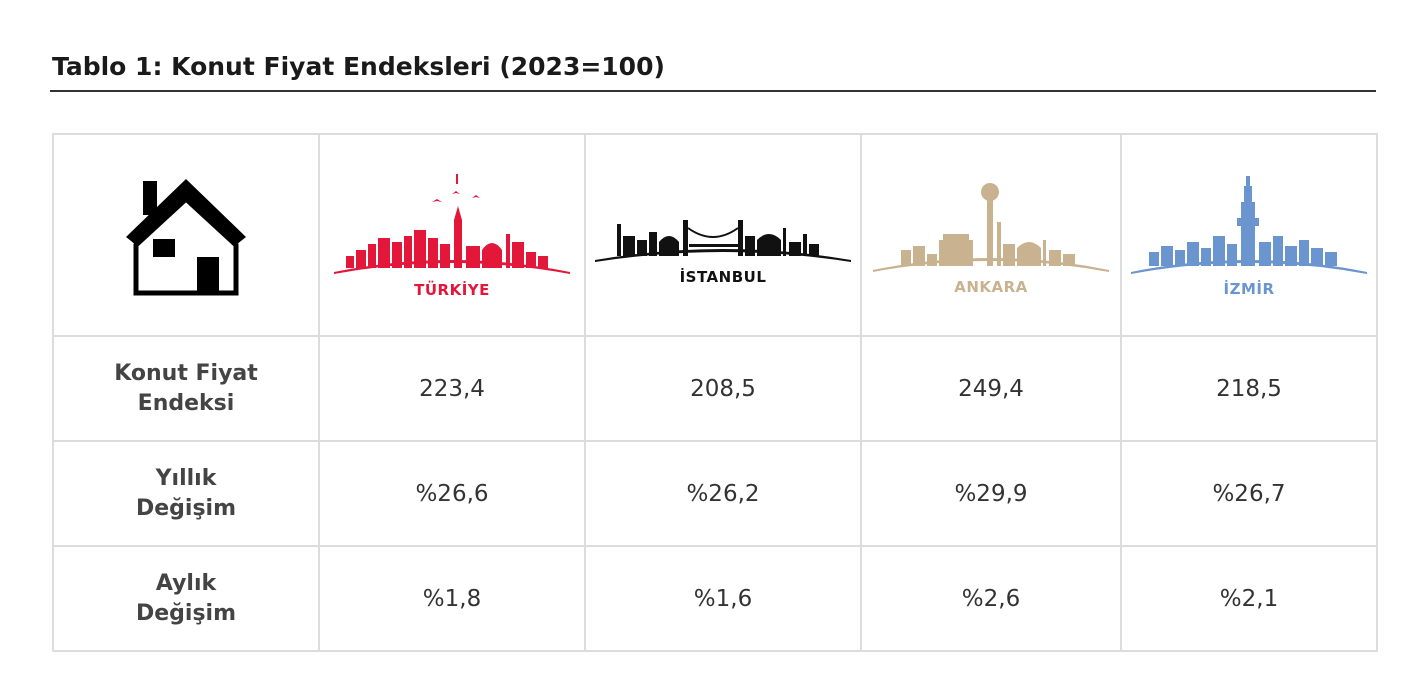 This screenshot has height=700, width=1422. Describe the element at coordinates (723, 493) in the screenshot. I see `value-cell-istanbul: %26,2` at that location.